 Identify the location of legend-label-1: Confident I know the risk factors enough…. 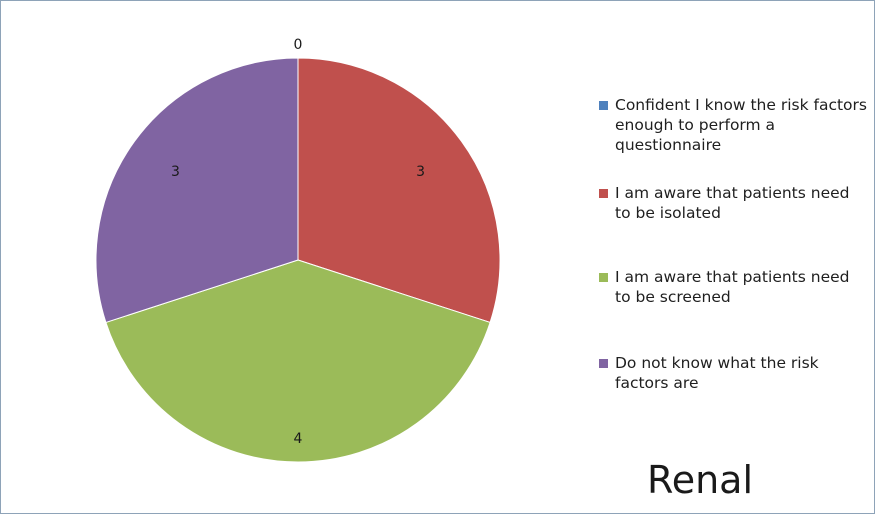
(741, 125).